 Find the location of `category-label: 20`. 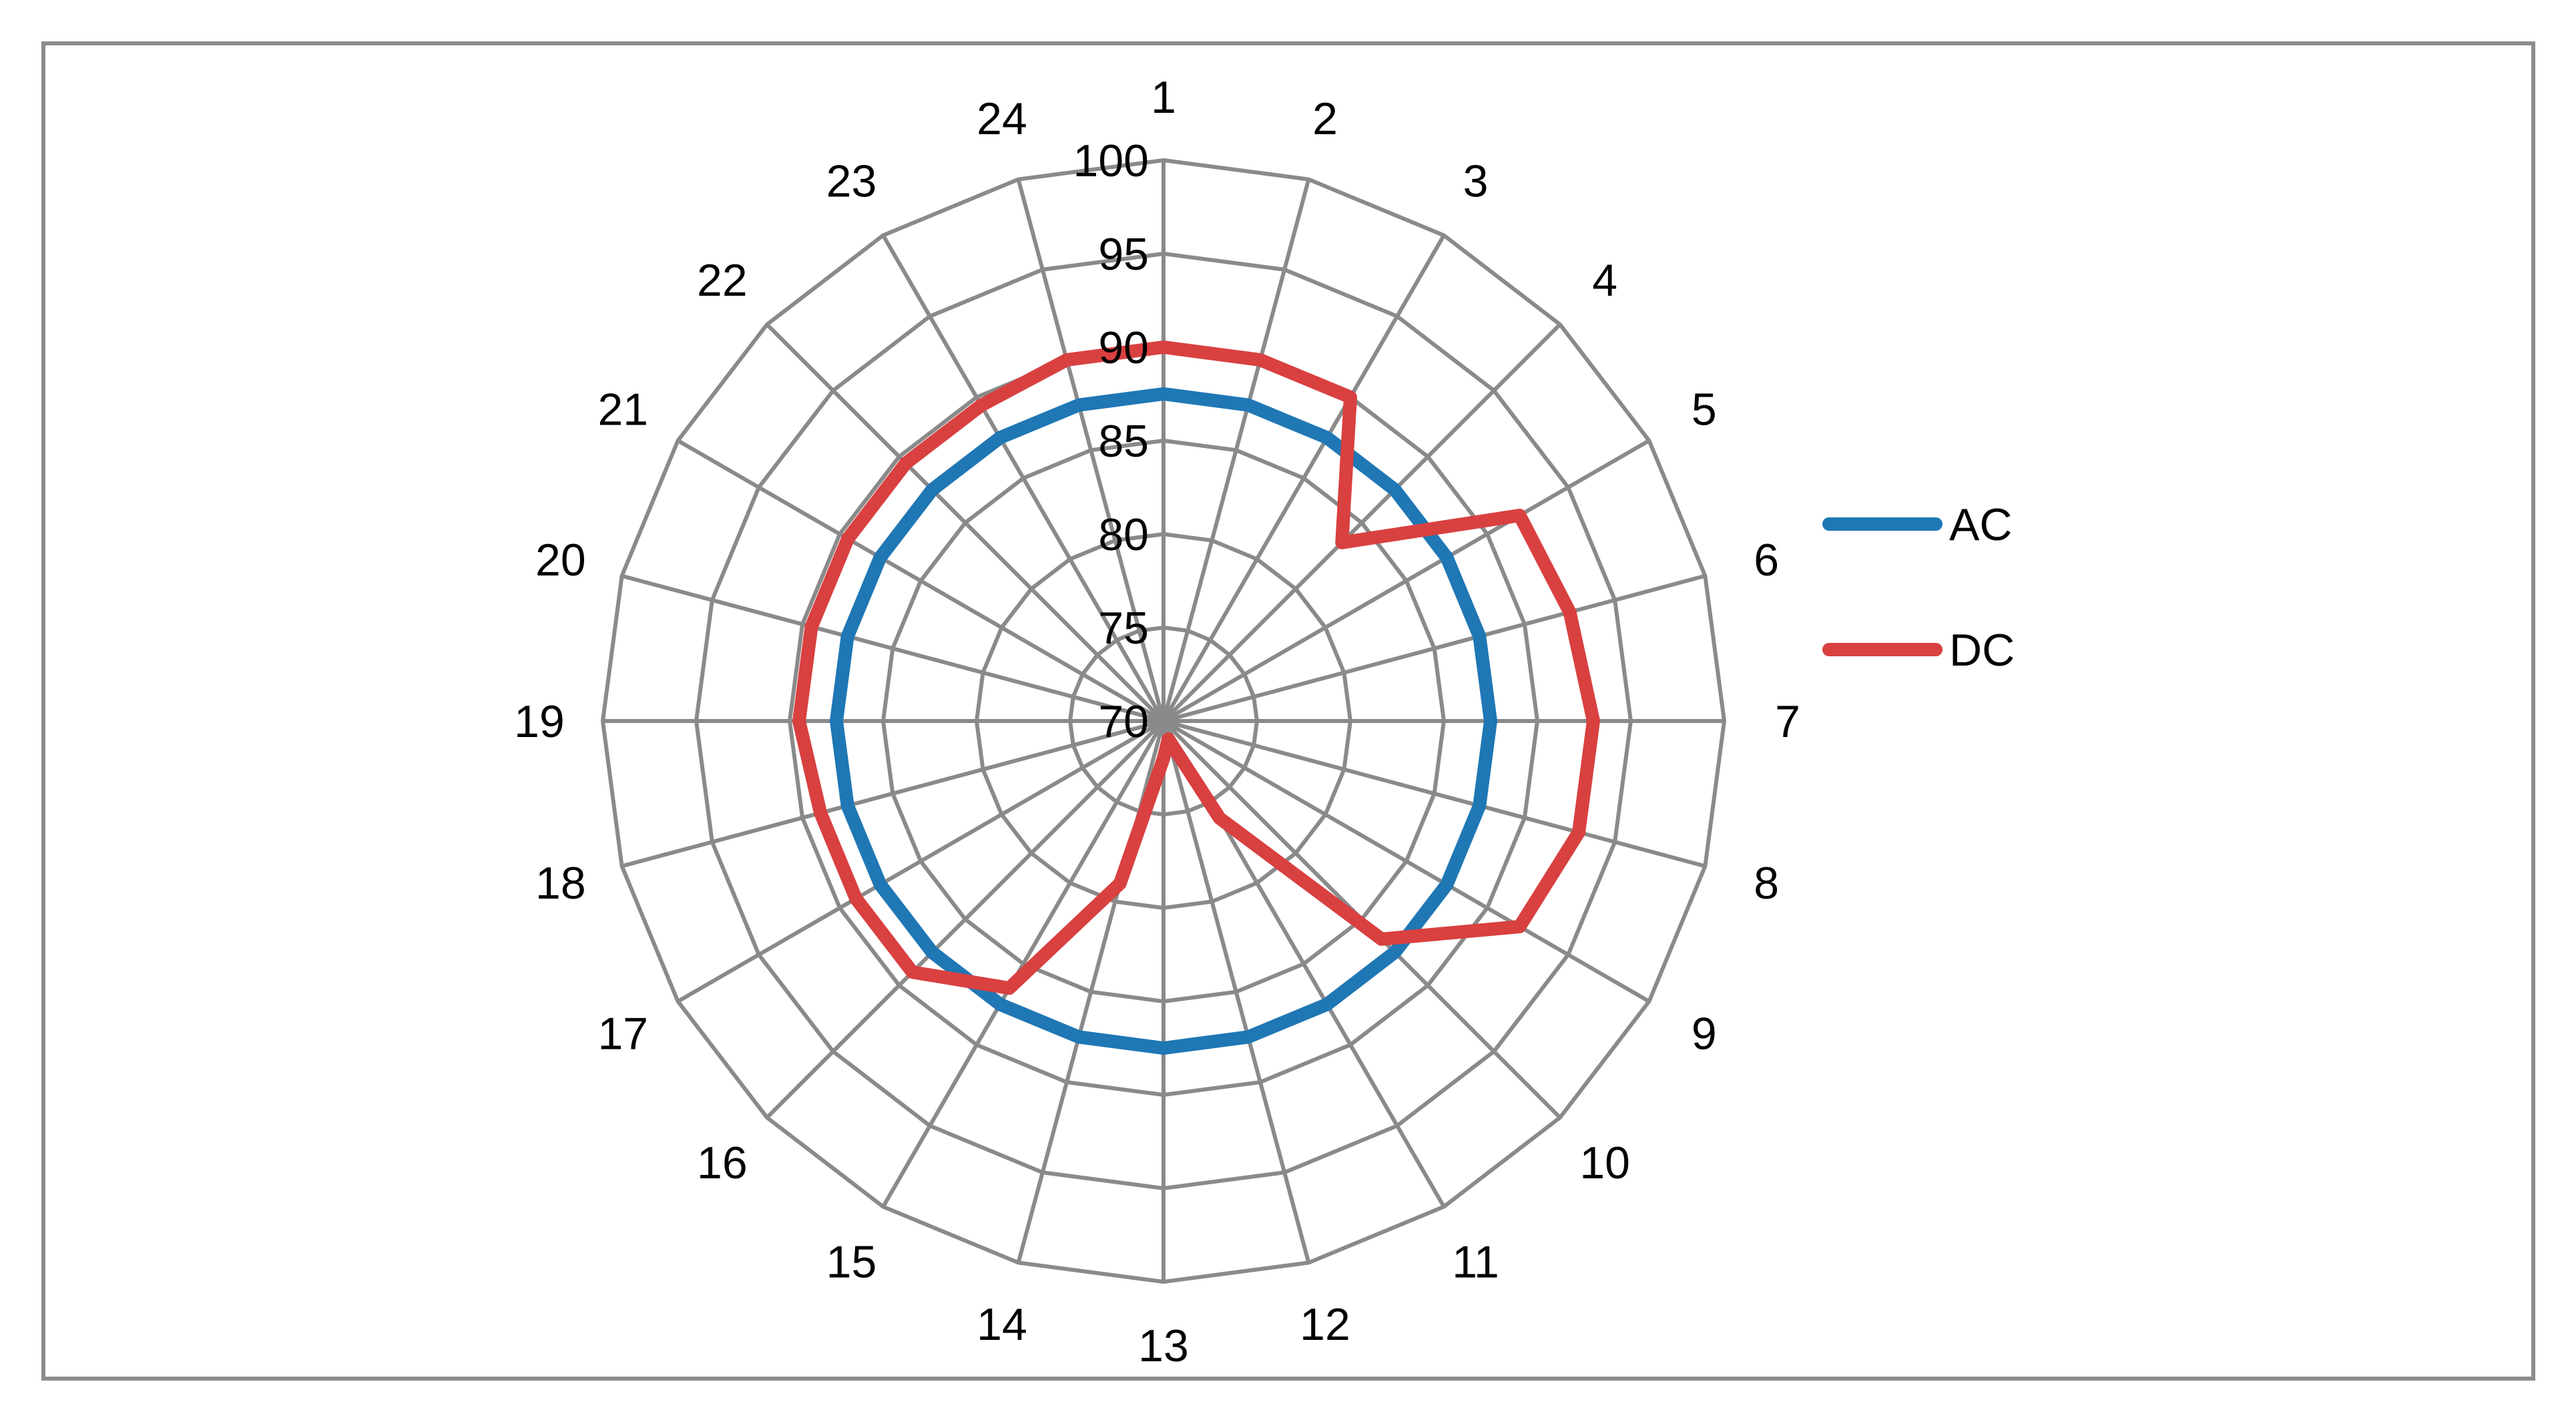

category-label: 20 is located at coordinates (560, 560).